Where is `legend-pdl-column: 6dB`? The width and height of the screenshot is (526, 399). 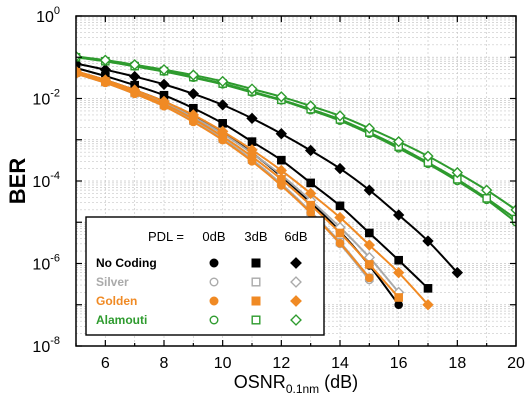 legend-pdl-column: 6dB is located at coordinates (295, 236).